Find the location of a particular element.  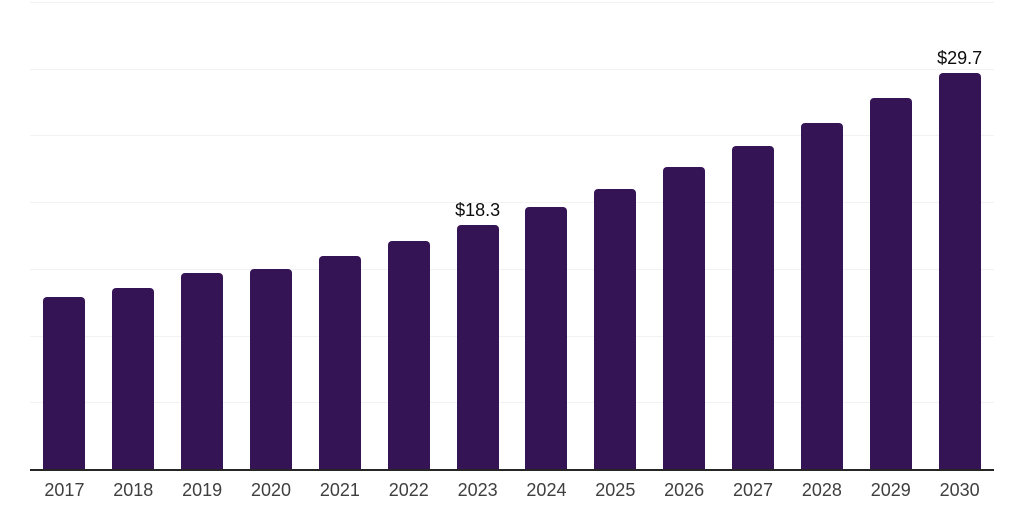

bar-slot-2024 is located at coordinates (546, 235).